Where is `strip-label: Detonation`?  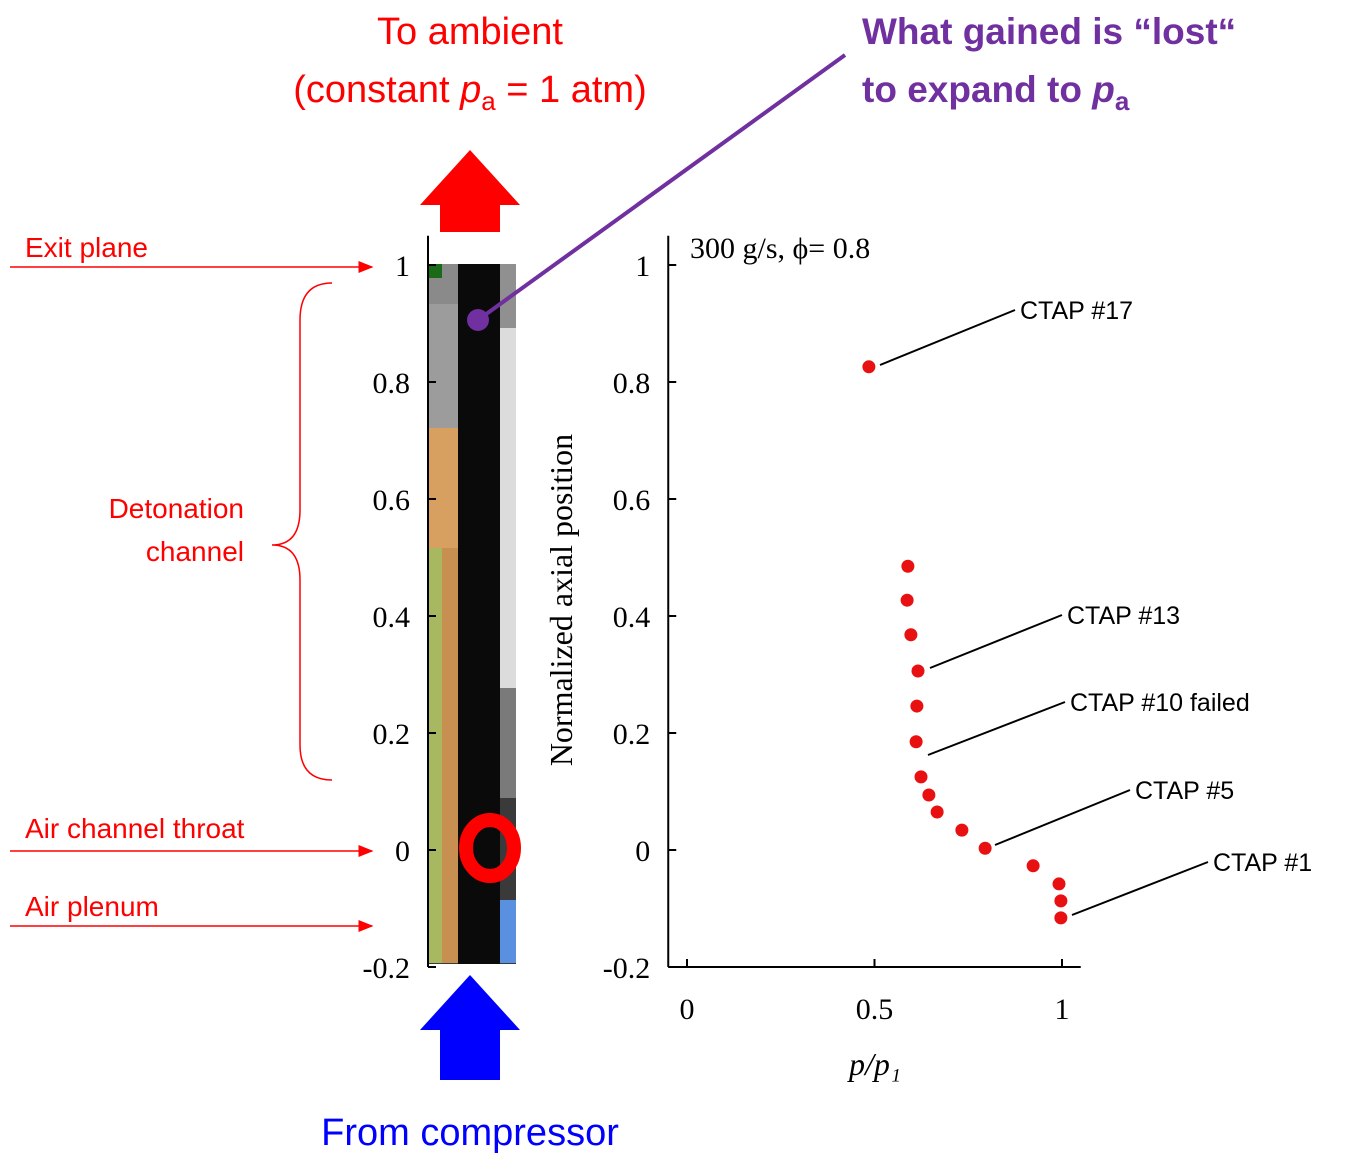 strip-label: Detonation is located at coordinates (176, 508).